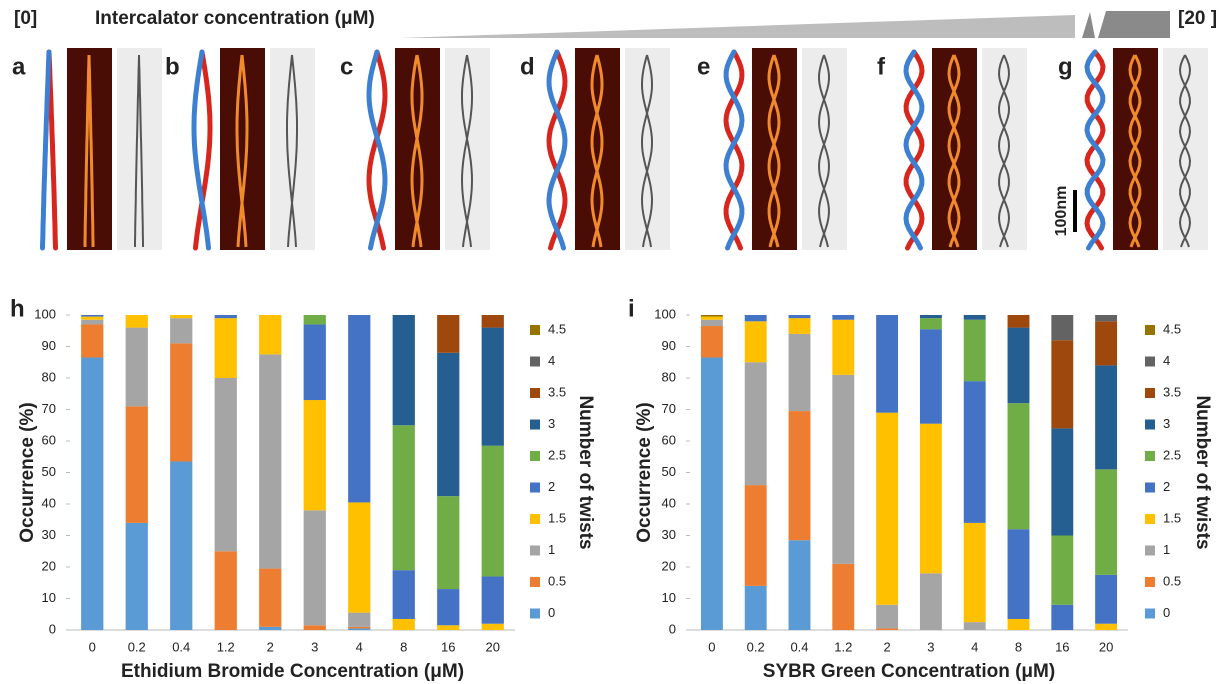 Image resolution: width=1221 pixels, height=684 pixels. What do you see at coordinates (359, 646) in the screenshot?
I see `x-tick-label: 4` at bounding box center [359, 646].